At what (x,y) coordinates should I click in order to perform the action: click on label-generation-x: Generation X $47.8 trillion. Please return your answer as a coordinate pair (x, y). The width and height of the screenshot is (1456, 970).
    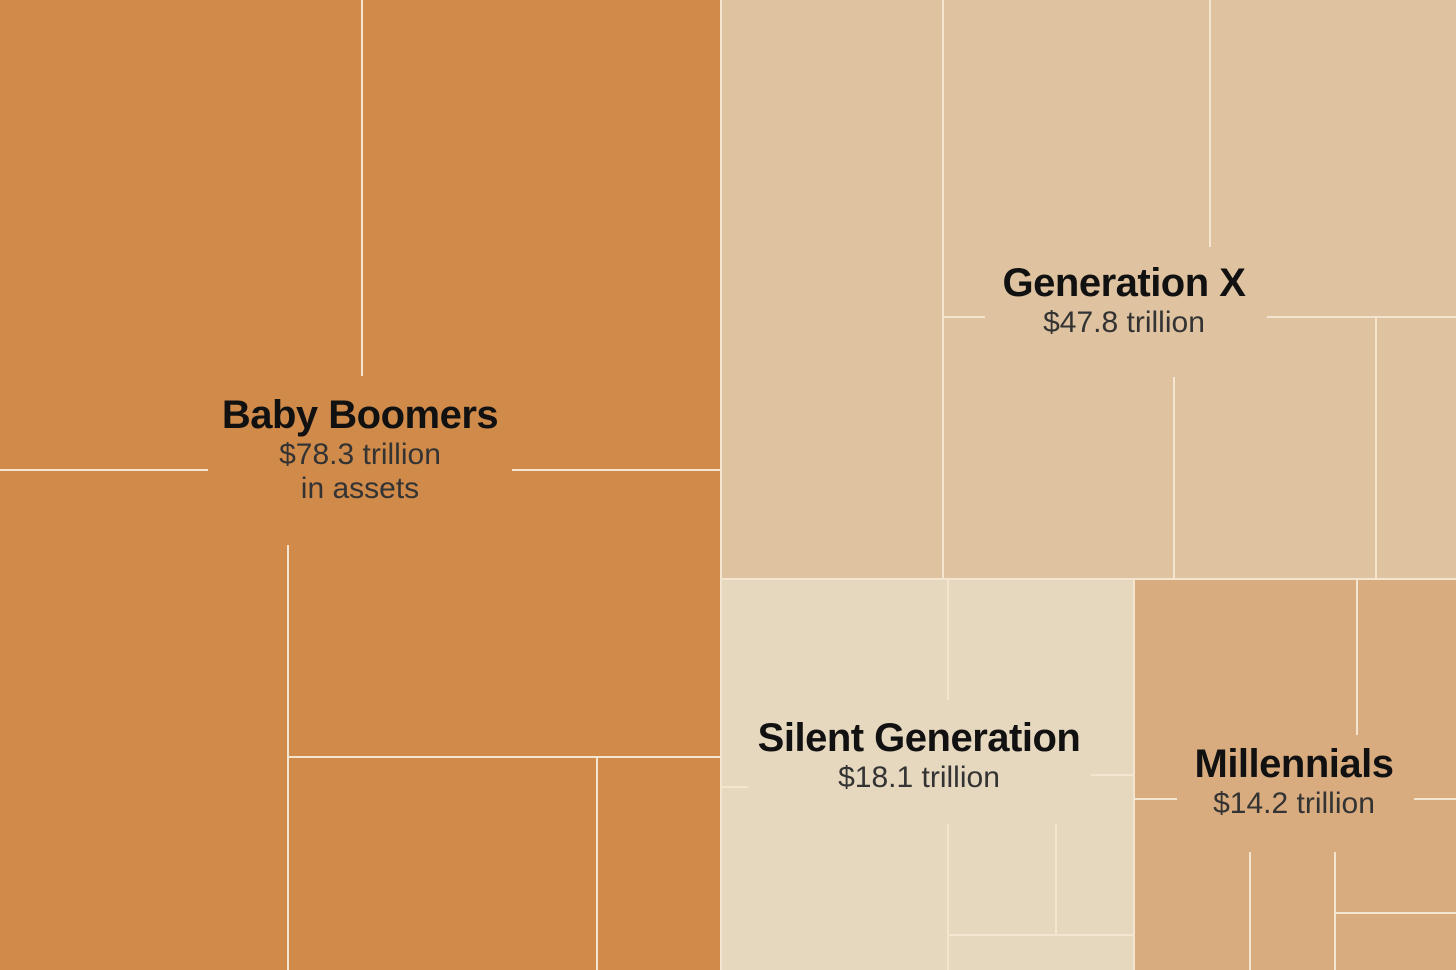
    Looking at the image, I should click on (1124, 300).